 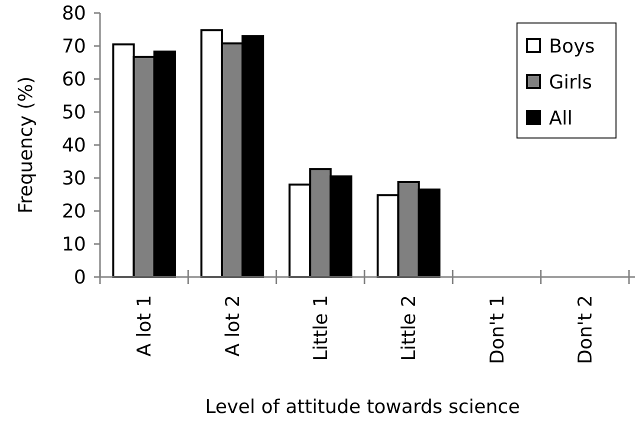 What do you see at coordinates (74, 13) in the screenshot?
I see `y-tick-label: 80` at bounding box center [74, 13].